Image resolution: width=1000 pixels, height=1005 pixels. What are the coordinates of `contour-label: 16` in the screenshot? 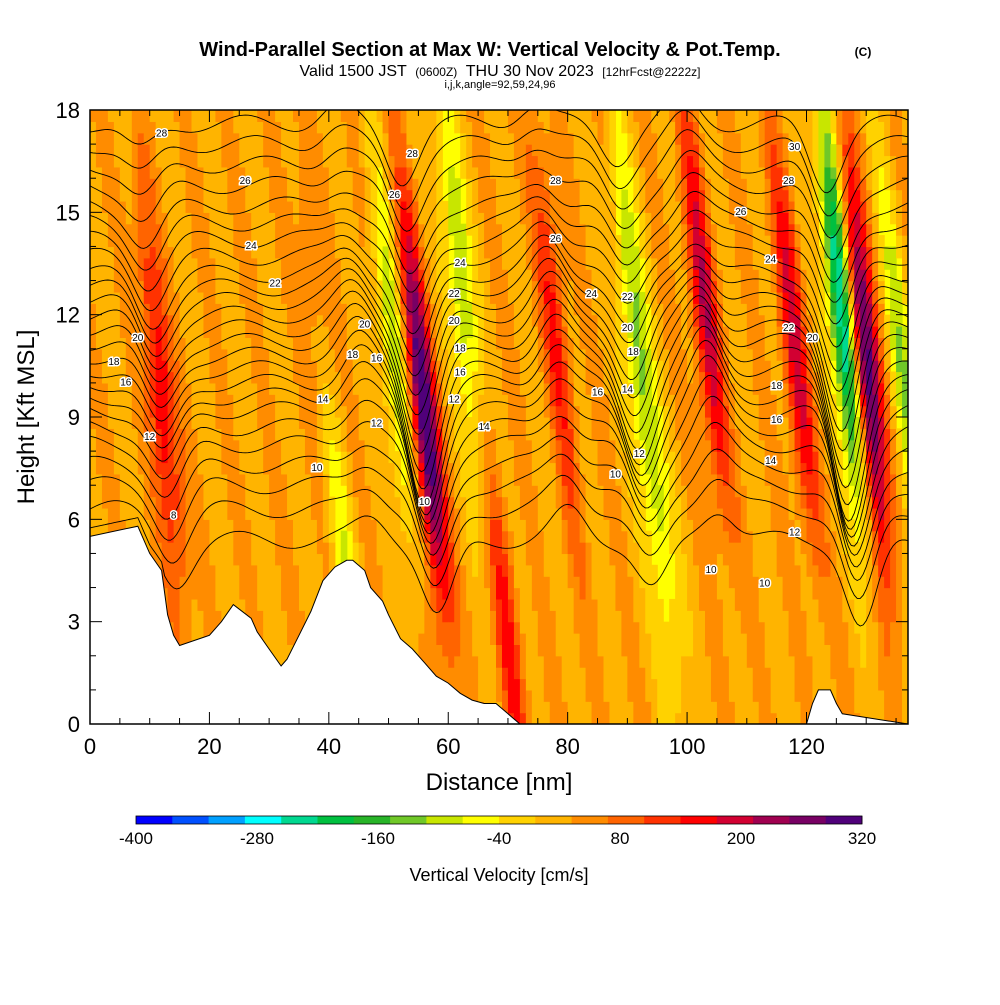 It's located at (377, 359).